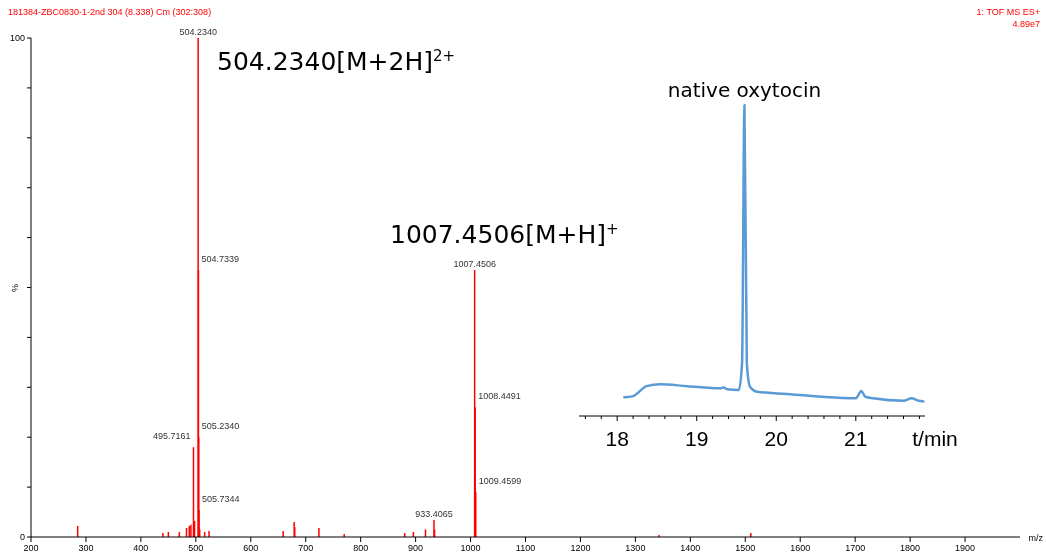 The height and width of the screenshot is (553, 1046). Describe the element at coordinates (776, 438) in the screenshot. I see `x-tick-label: 20` at that location.